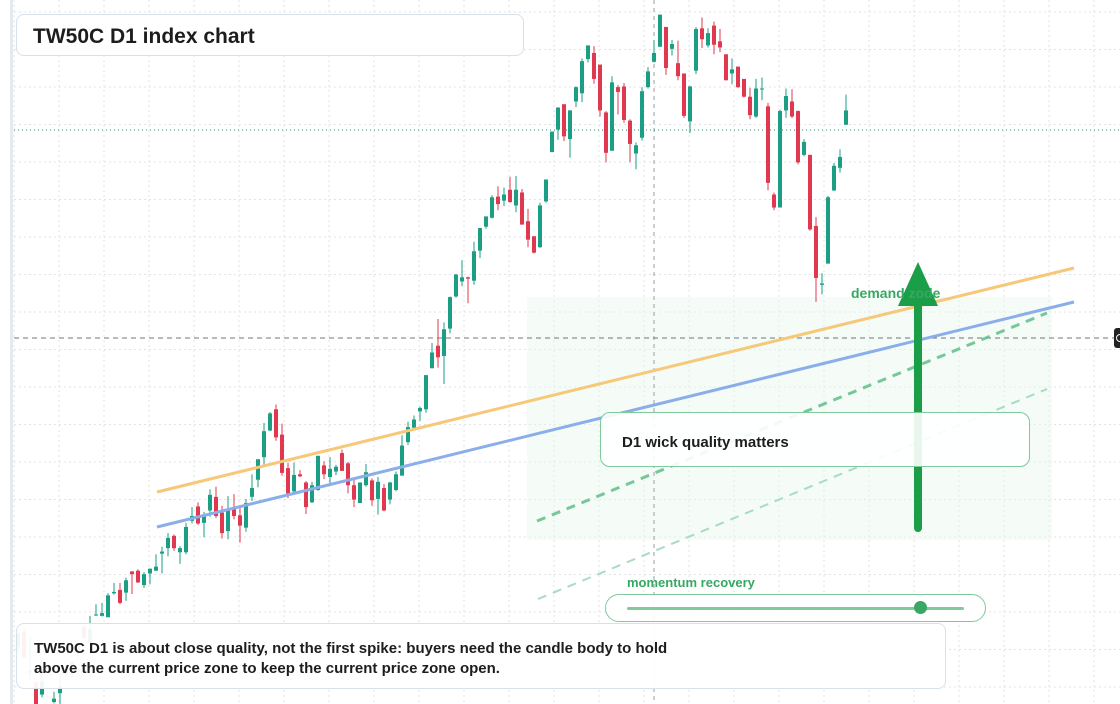 This screenshot has height=704, width=1120. Describe the element at coordinates (1117, 338) in the screenshot. I see `price-scale-marker` at that location.